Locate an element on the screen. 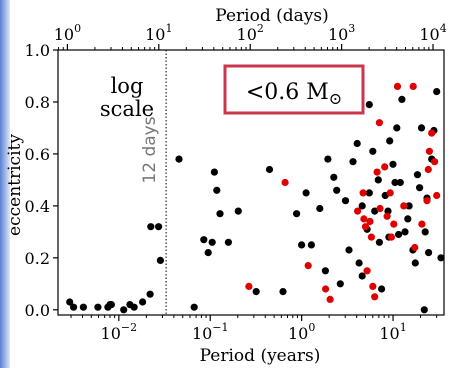  y-tick-label: 1.0 is located at coordinates (37, 50).